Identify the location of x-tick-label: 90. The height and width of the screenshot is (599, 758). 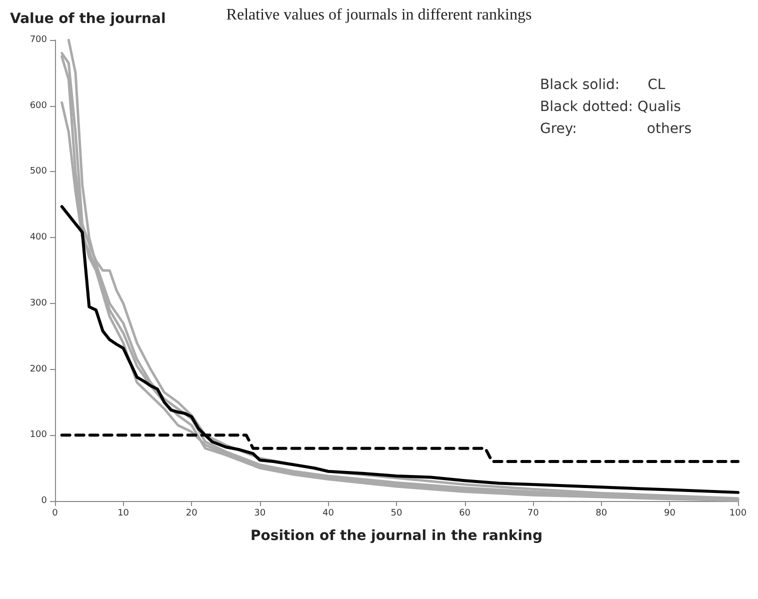
(670, 513).